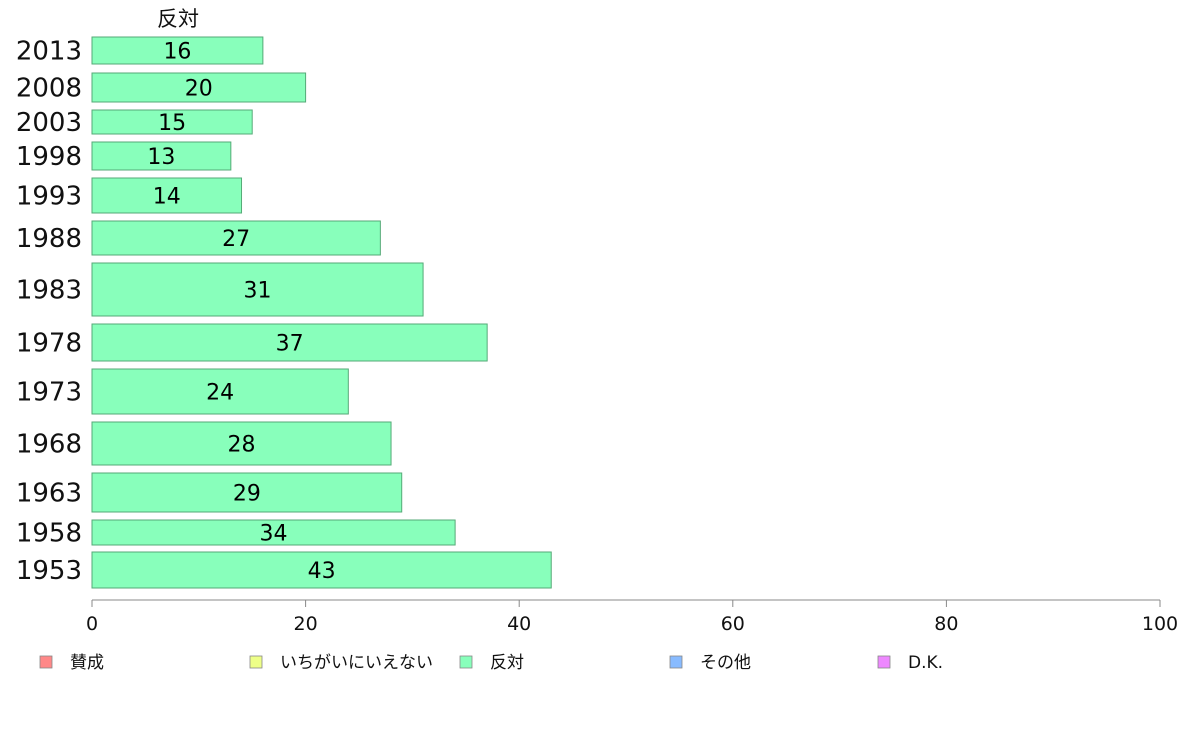 Image resolution: width=1188 pixels, height=736 pixels. What do you see at coordinates (49, 239) in the screenshot?
I see `year-label: 1988` at bounding box center [49, 239].